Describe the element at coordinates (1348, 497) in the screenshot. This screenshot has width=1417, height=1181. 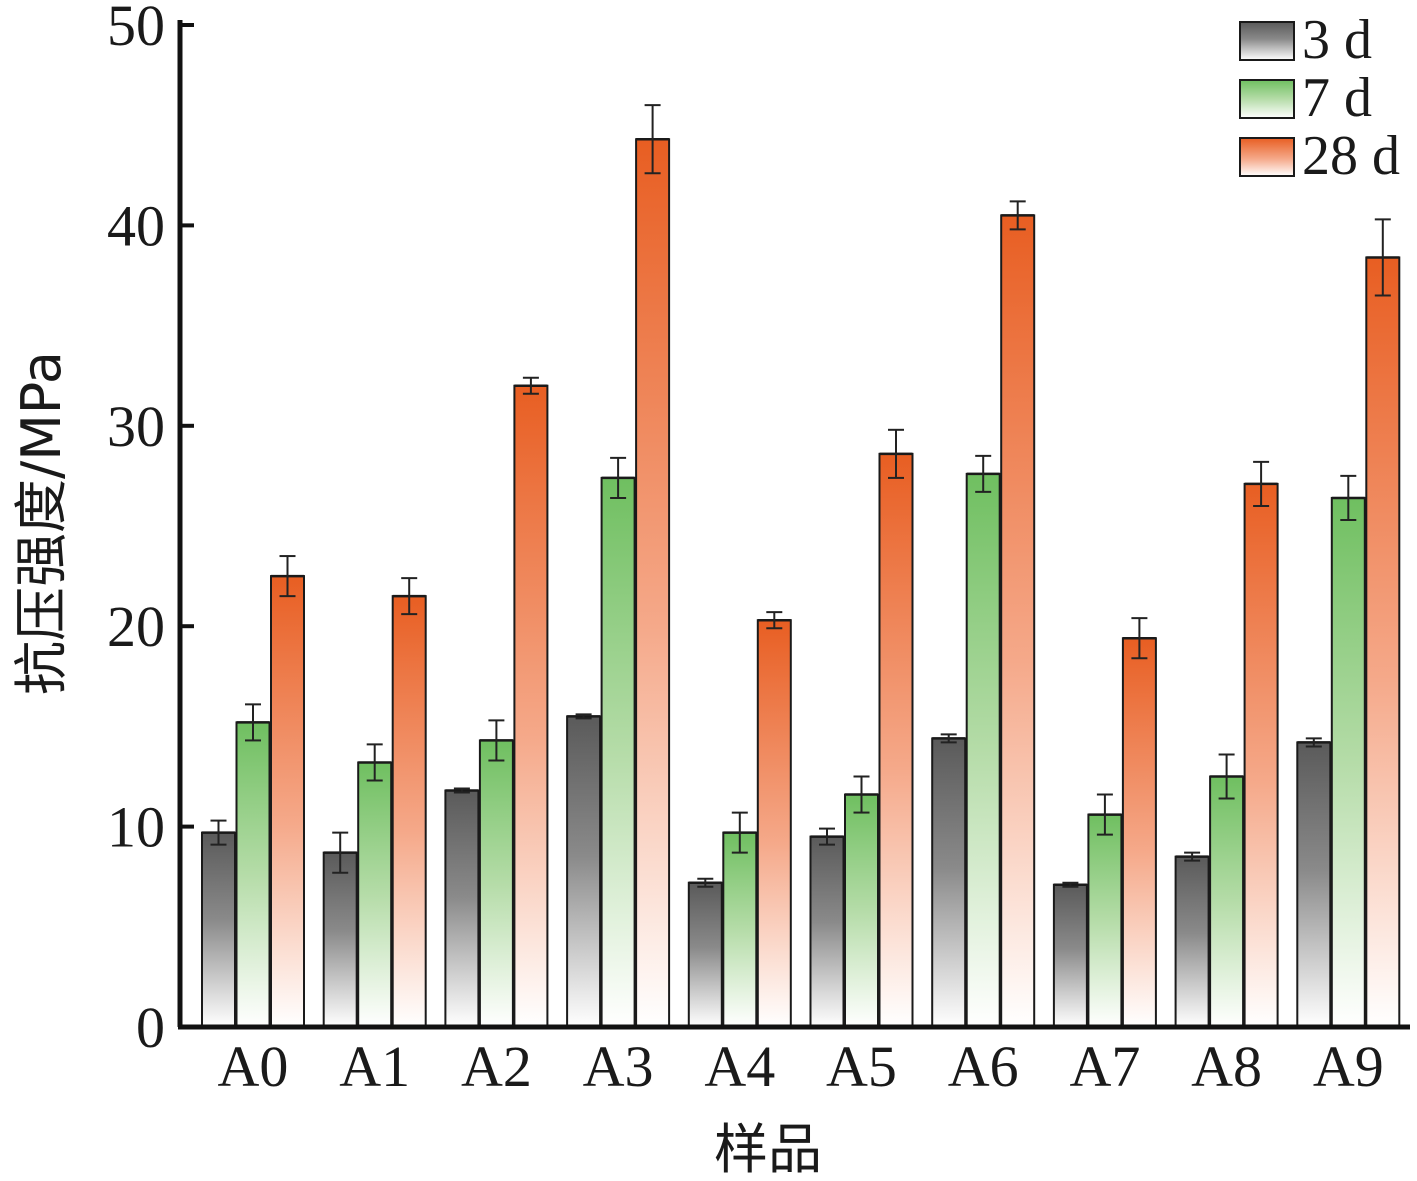
I see `error-bar-A9-7d` at that location.